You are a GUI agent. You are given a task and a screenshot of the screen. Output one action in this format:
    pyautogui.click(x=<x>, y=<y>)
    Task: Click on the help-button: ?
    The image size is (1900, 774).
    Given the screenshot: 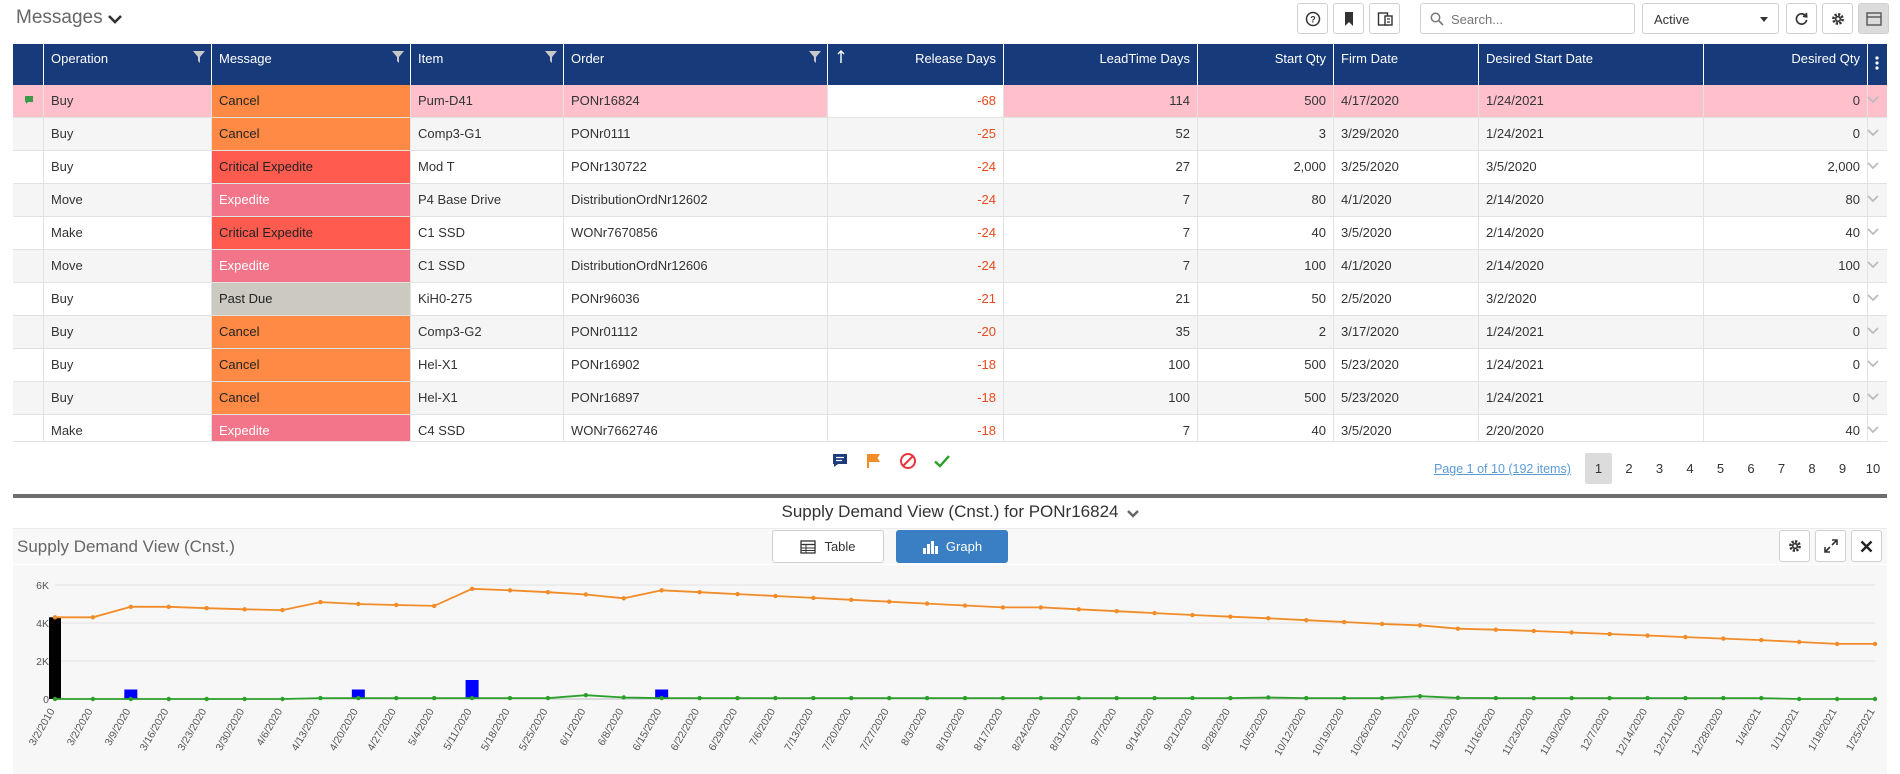 What is the action you would take?
    pyautogui.click(x=1312, y=18)
    